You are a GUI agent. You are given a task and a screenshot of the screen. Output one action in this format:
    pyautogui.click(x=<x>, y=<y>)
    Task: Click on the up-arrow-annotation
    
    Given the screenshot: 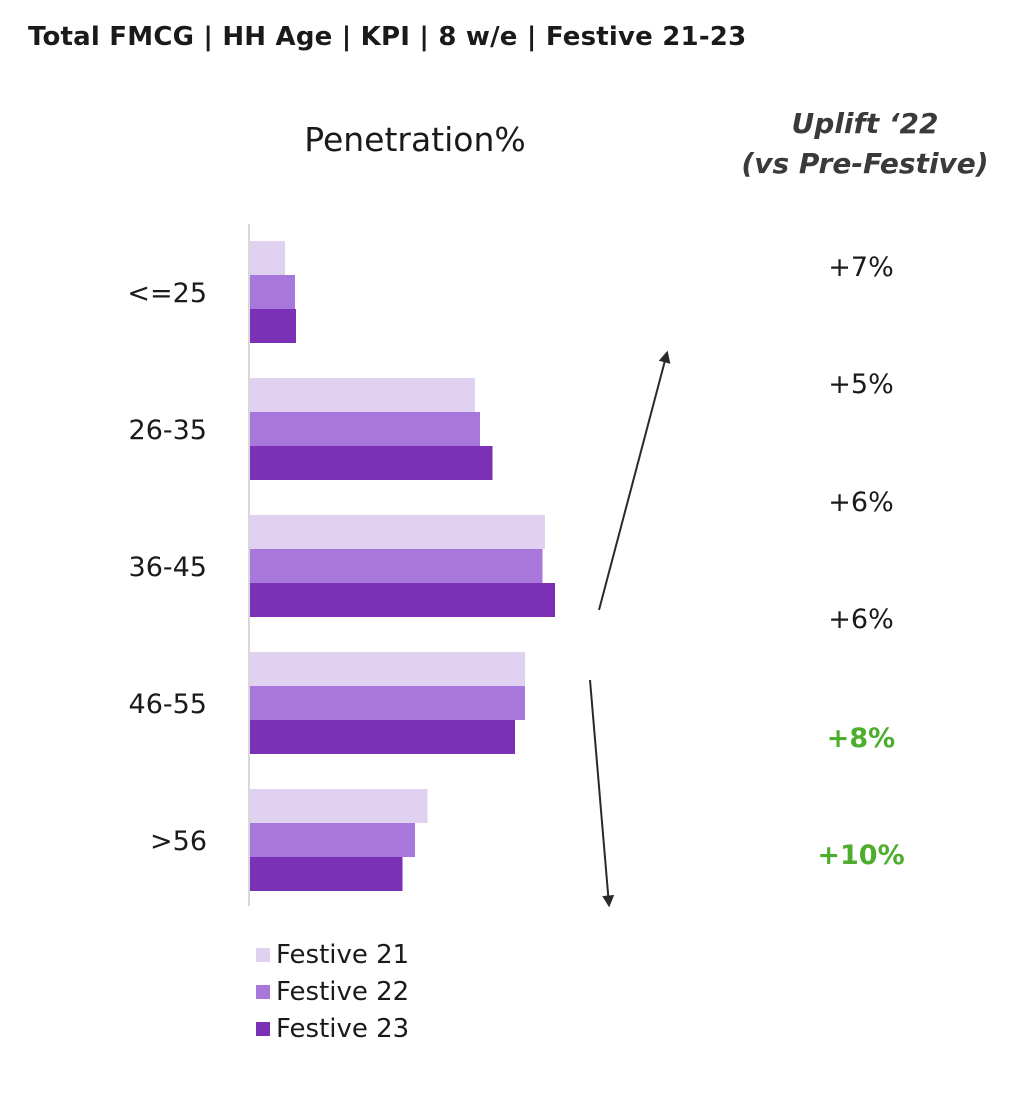 What is the action you would take?
    pyautogui.click(x=634, y=480)
    